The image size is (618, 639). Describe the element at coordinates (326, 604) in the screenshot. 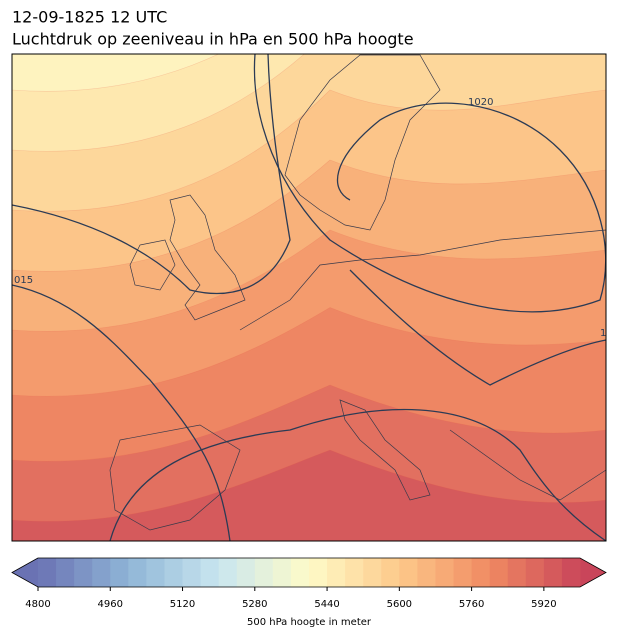

I see `colorbar-tick-label: 5440` at that location.